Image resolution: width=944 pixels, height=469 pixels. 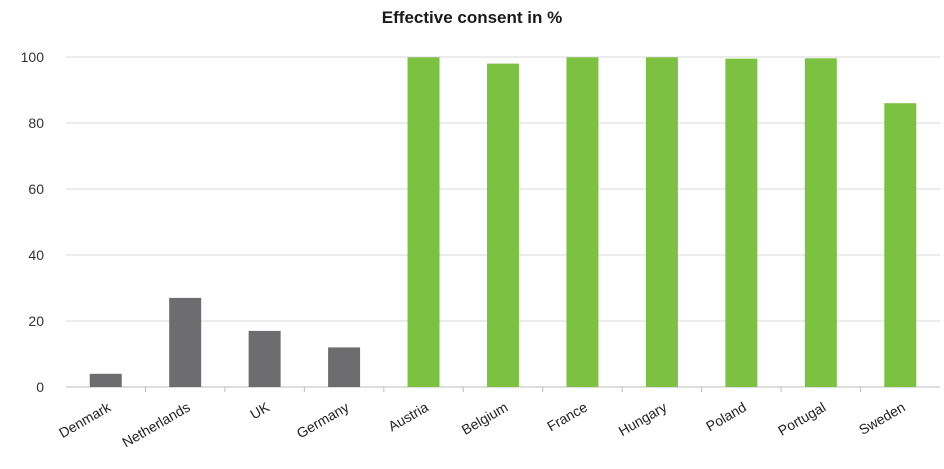 What do you see at coordinates (264, 358) in the screenshot?
I see `bar-uk` at bounding box center [264, 358].